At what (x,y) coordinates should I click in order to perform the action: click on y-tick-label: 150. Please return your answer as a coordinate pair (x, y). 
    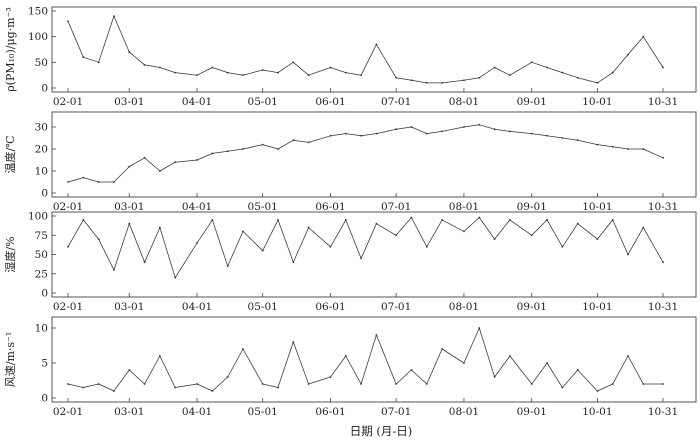
    Looking at the image, I should click on (38, 12).